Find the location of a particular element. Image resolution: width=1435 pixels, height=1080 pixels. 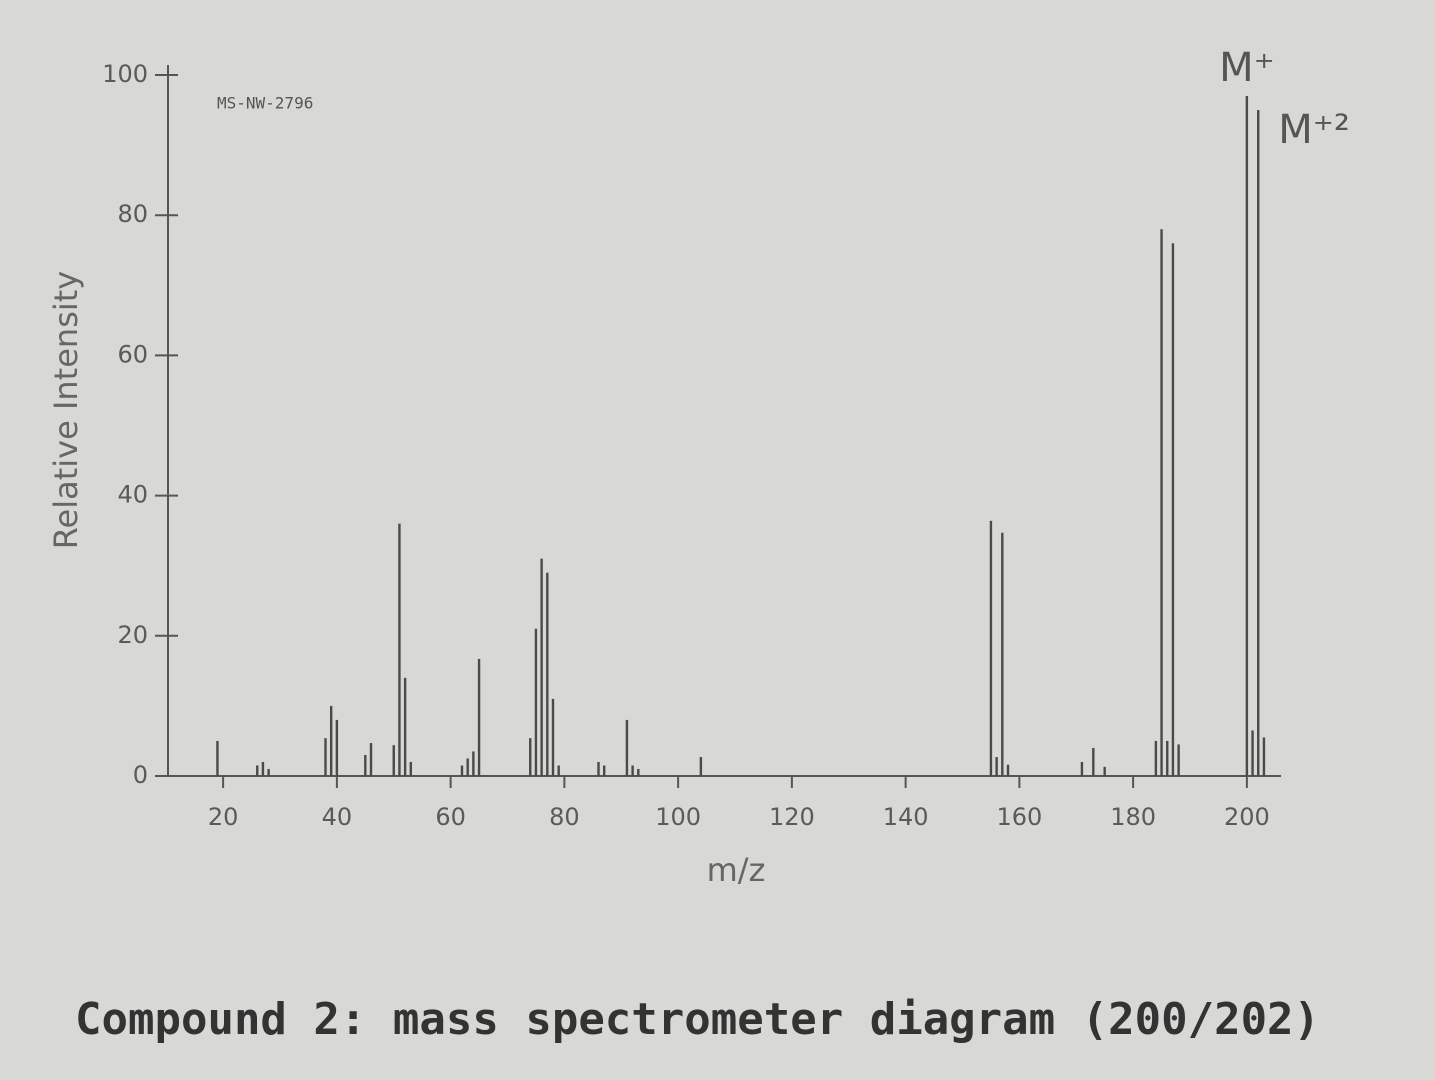

y-tick-label: 60 is located at coordinates (132, 354).